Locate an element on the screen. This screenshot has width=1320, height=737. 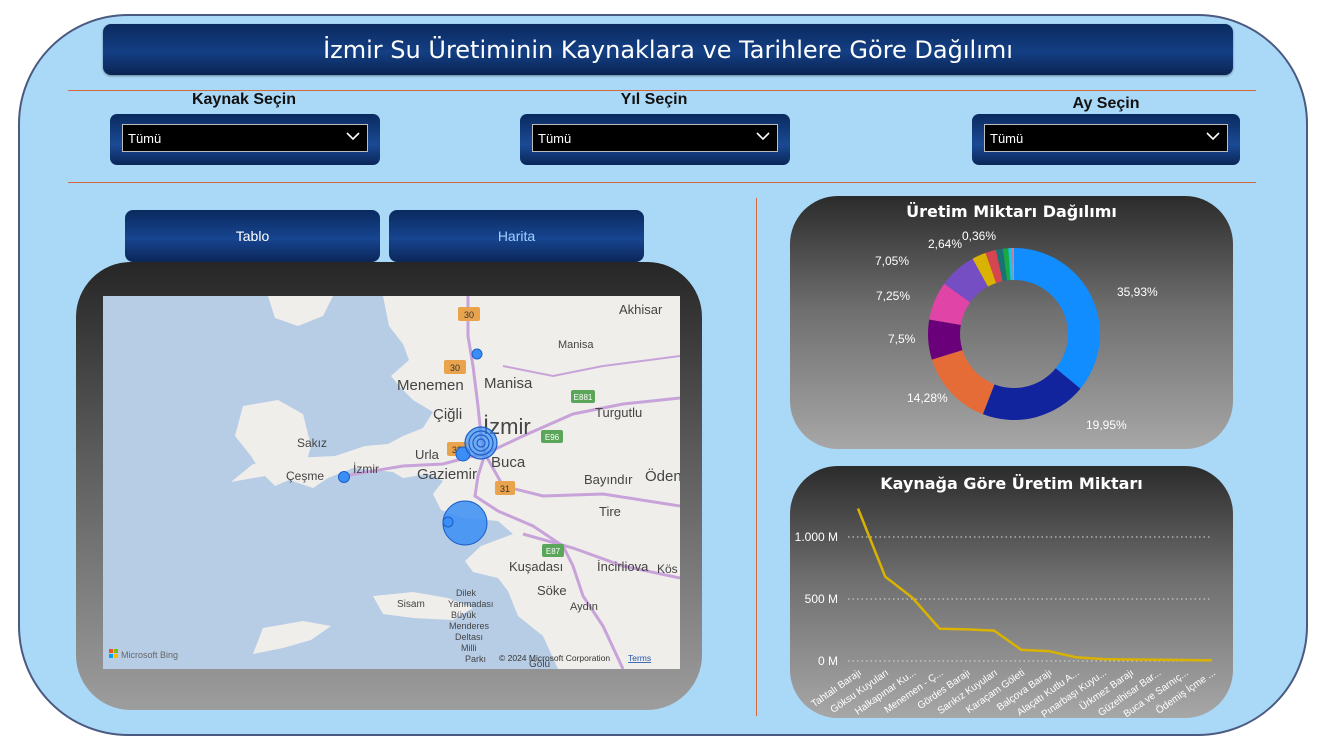
place-label: Çiğli is located at coordinates (447, 414).